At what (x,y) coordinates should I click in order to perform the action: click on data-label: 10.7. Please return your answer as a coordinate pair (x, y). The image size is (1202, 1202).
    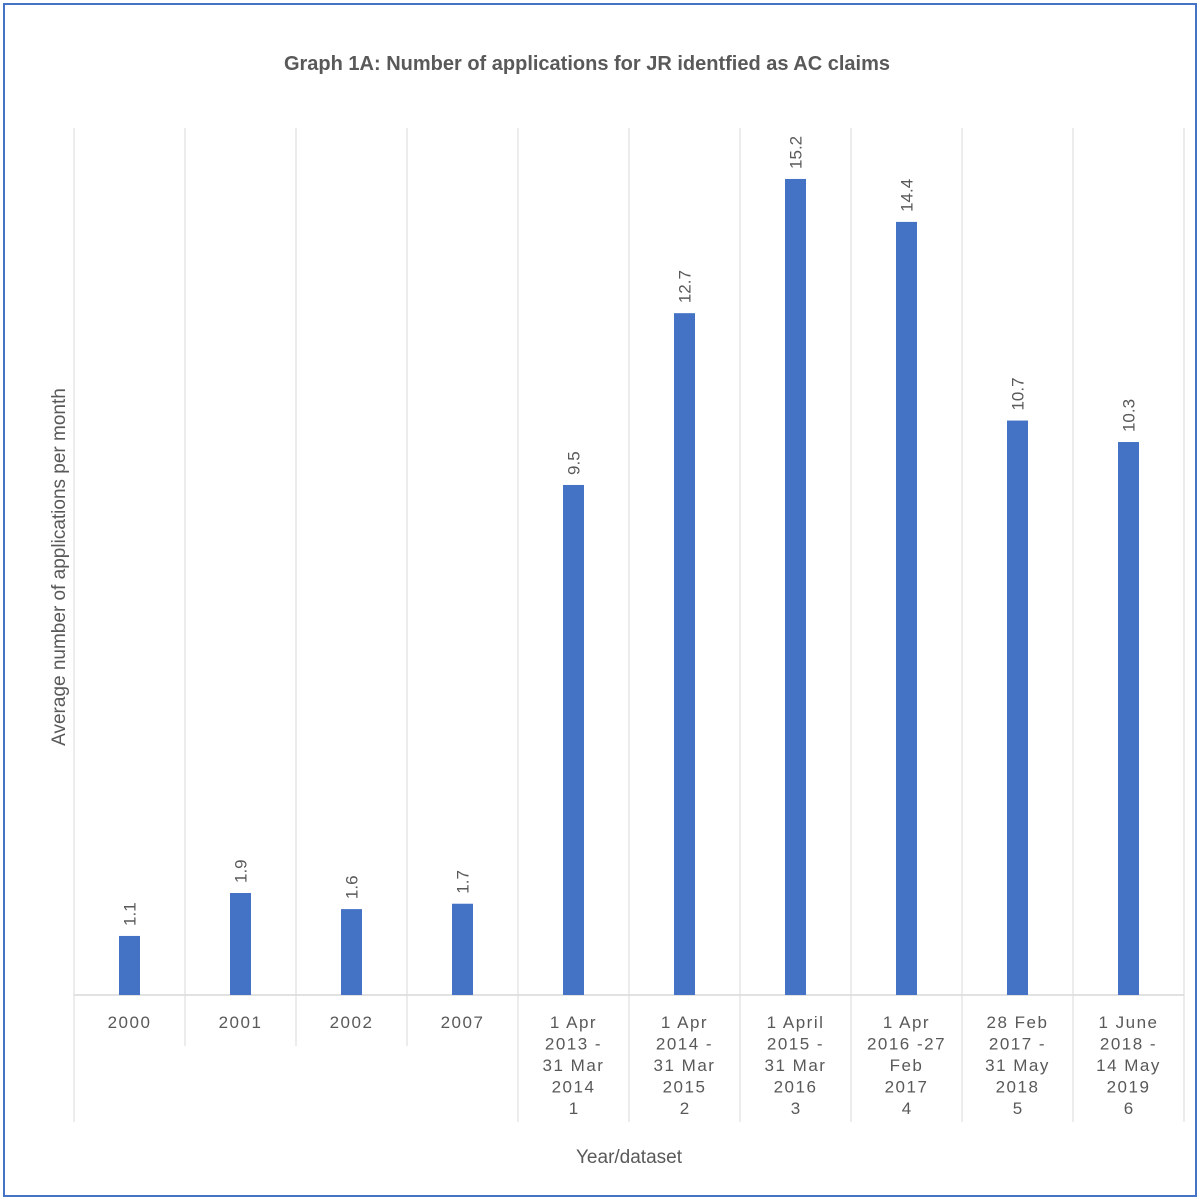
    Looking at the image, I should click on (1018, 393).